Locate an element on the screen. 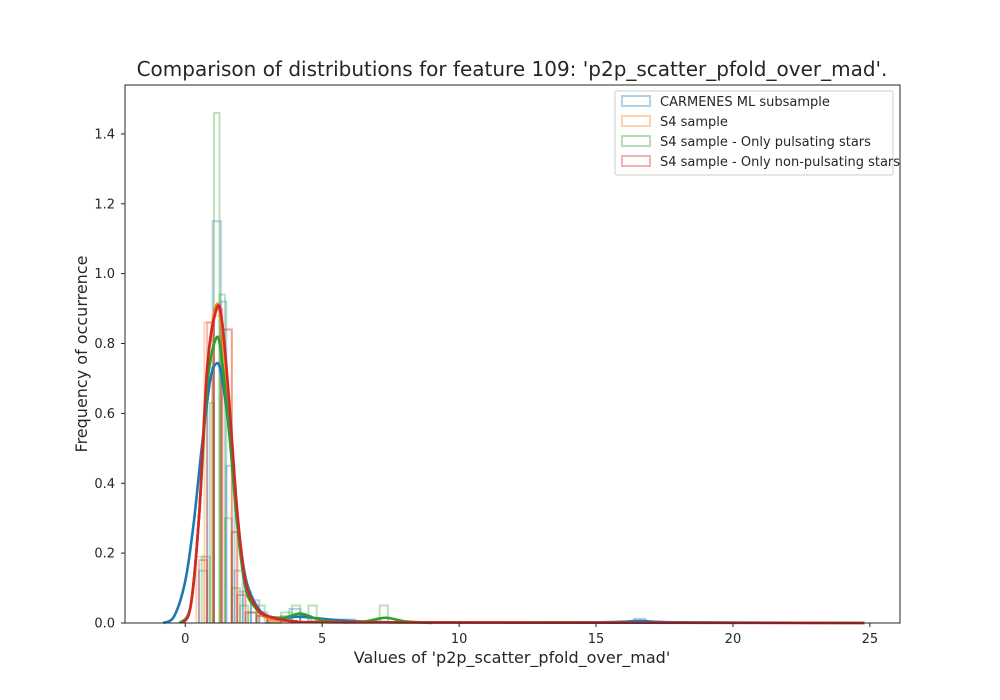  x-axis: 0 5 10 15 20 25 is located at coordinates (529, 635).